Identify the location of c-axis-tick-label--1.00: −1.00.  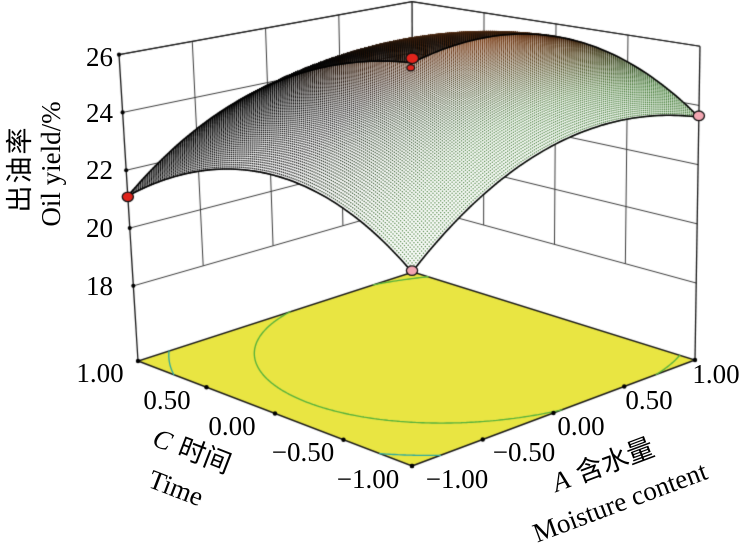
(368, 479).